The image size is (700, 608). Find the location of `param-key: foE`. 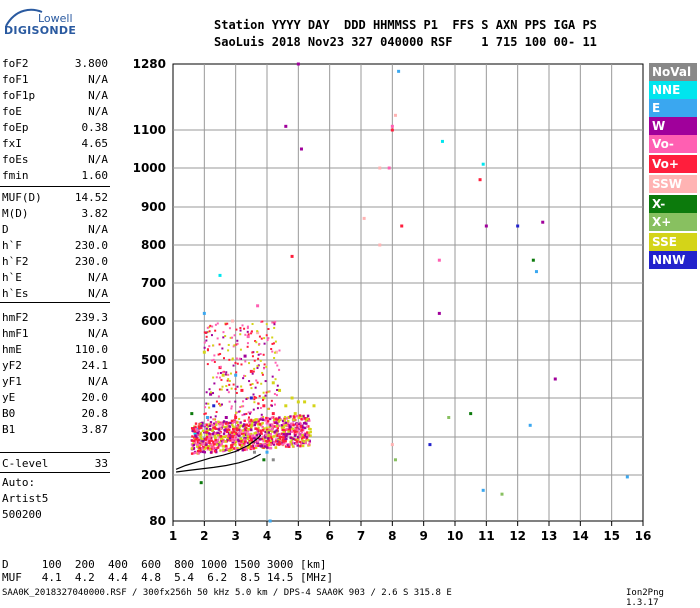

param-key: foE is located at coordinates (12, 111).